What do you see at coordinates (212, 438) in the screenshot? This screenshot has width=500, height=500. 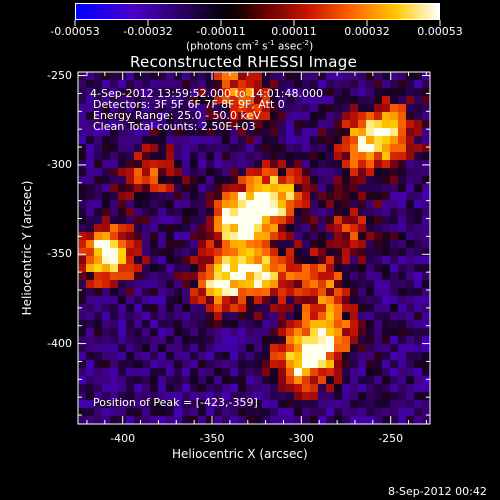 I see `x-tick-label: -350` at bounding box center [212, 438].